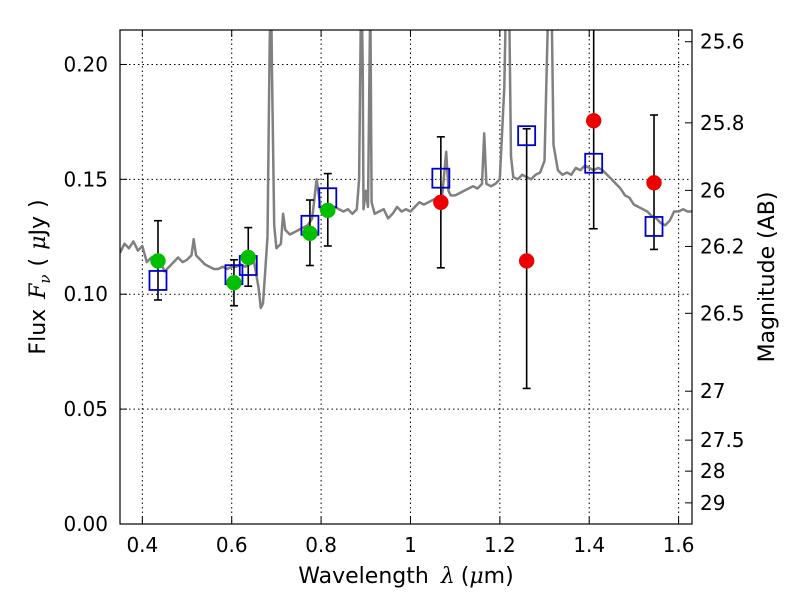 Image resolution: width=800 pixels, height=600 pixels. I want to click on y2-axis-title: Magnitude (AB), so click(767, 277).